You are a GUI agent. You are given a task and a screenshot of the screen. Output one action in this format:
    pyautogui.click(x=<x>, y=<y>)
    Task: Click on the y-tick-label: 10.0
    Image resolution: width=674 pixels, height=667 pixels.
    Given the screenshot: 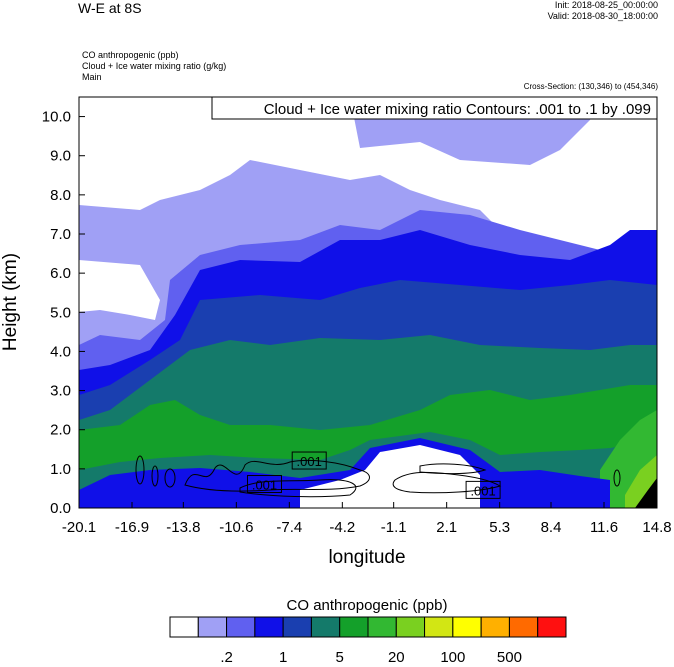 What is the action you would take?
    pyautogui.click(x=56, y=117)
    